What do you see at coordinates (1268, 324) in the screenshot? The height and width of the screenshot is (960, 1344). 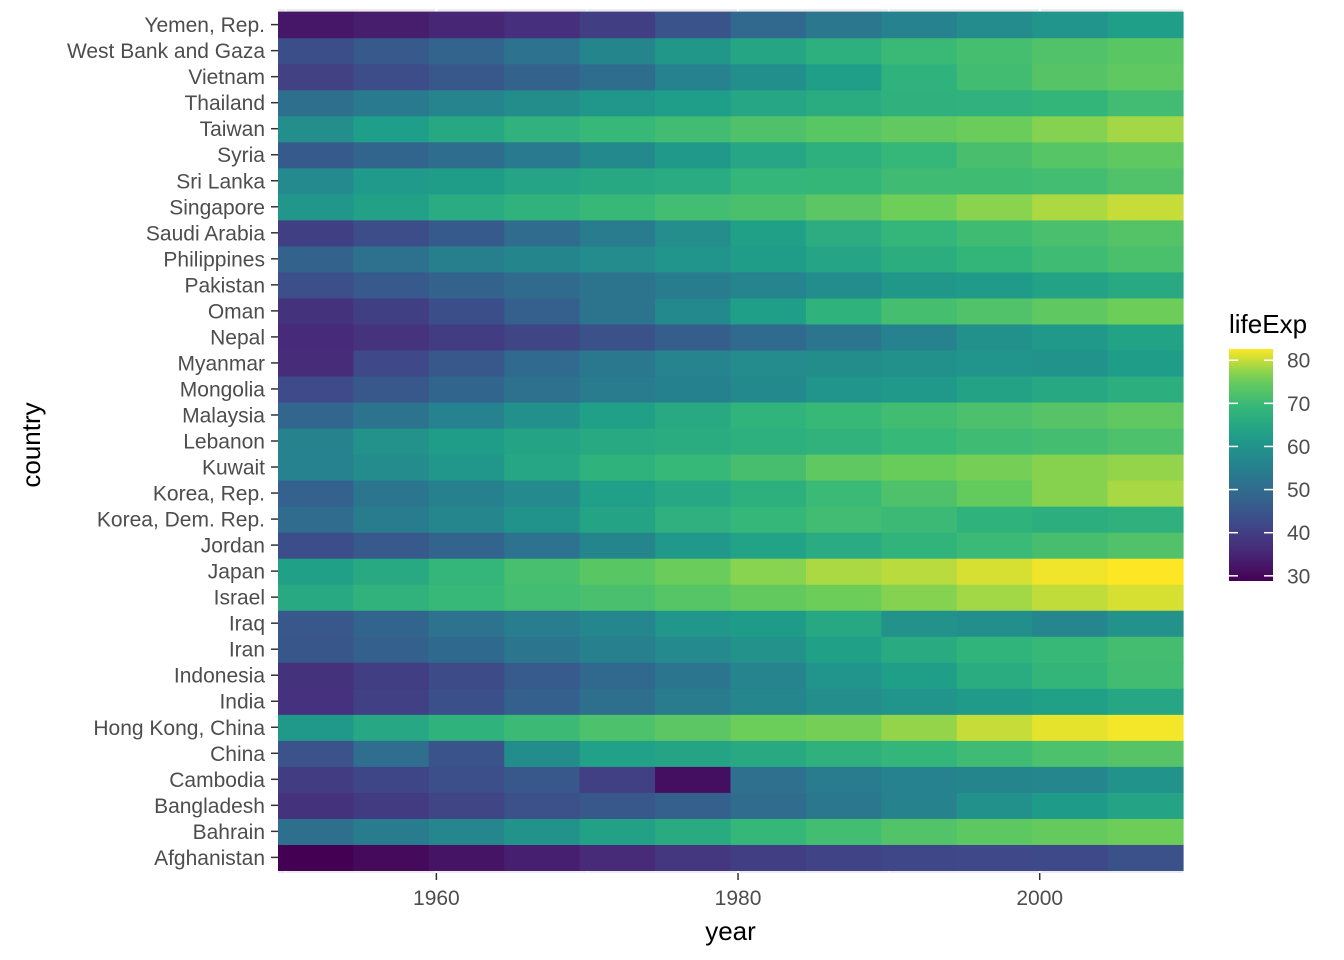 I see `legend-title: lifeExp` at bounding box center [1268, 324].